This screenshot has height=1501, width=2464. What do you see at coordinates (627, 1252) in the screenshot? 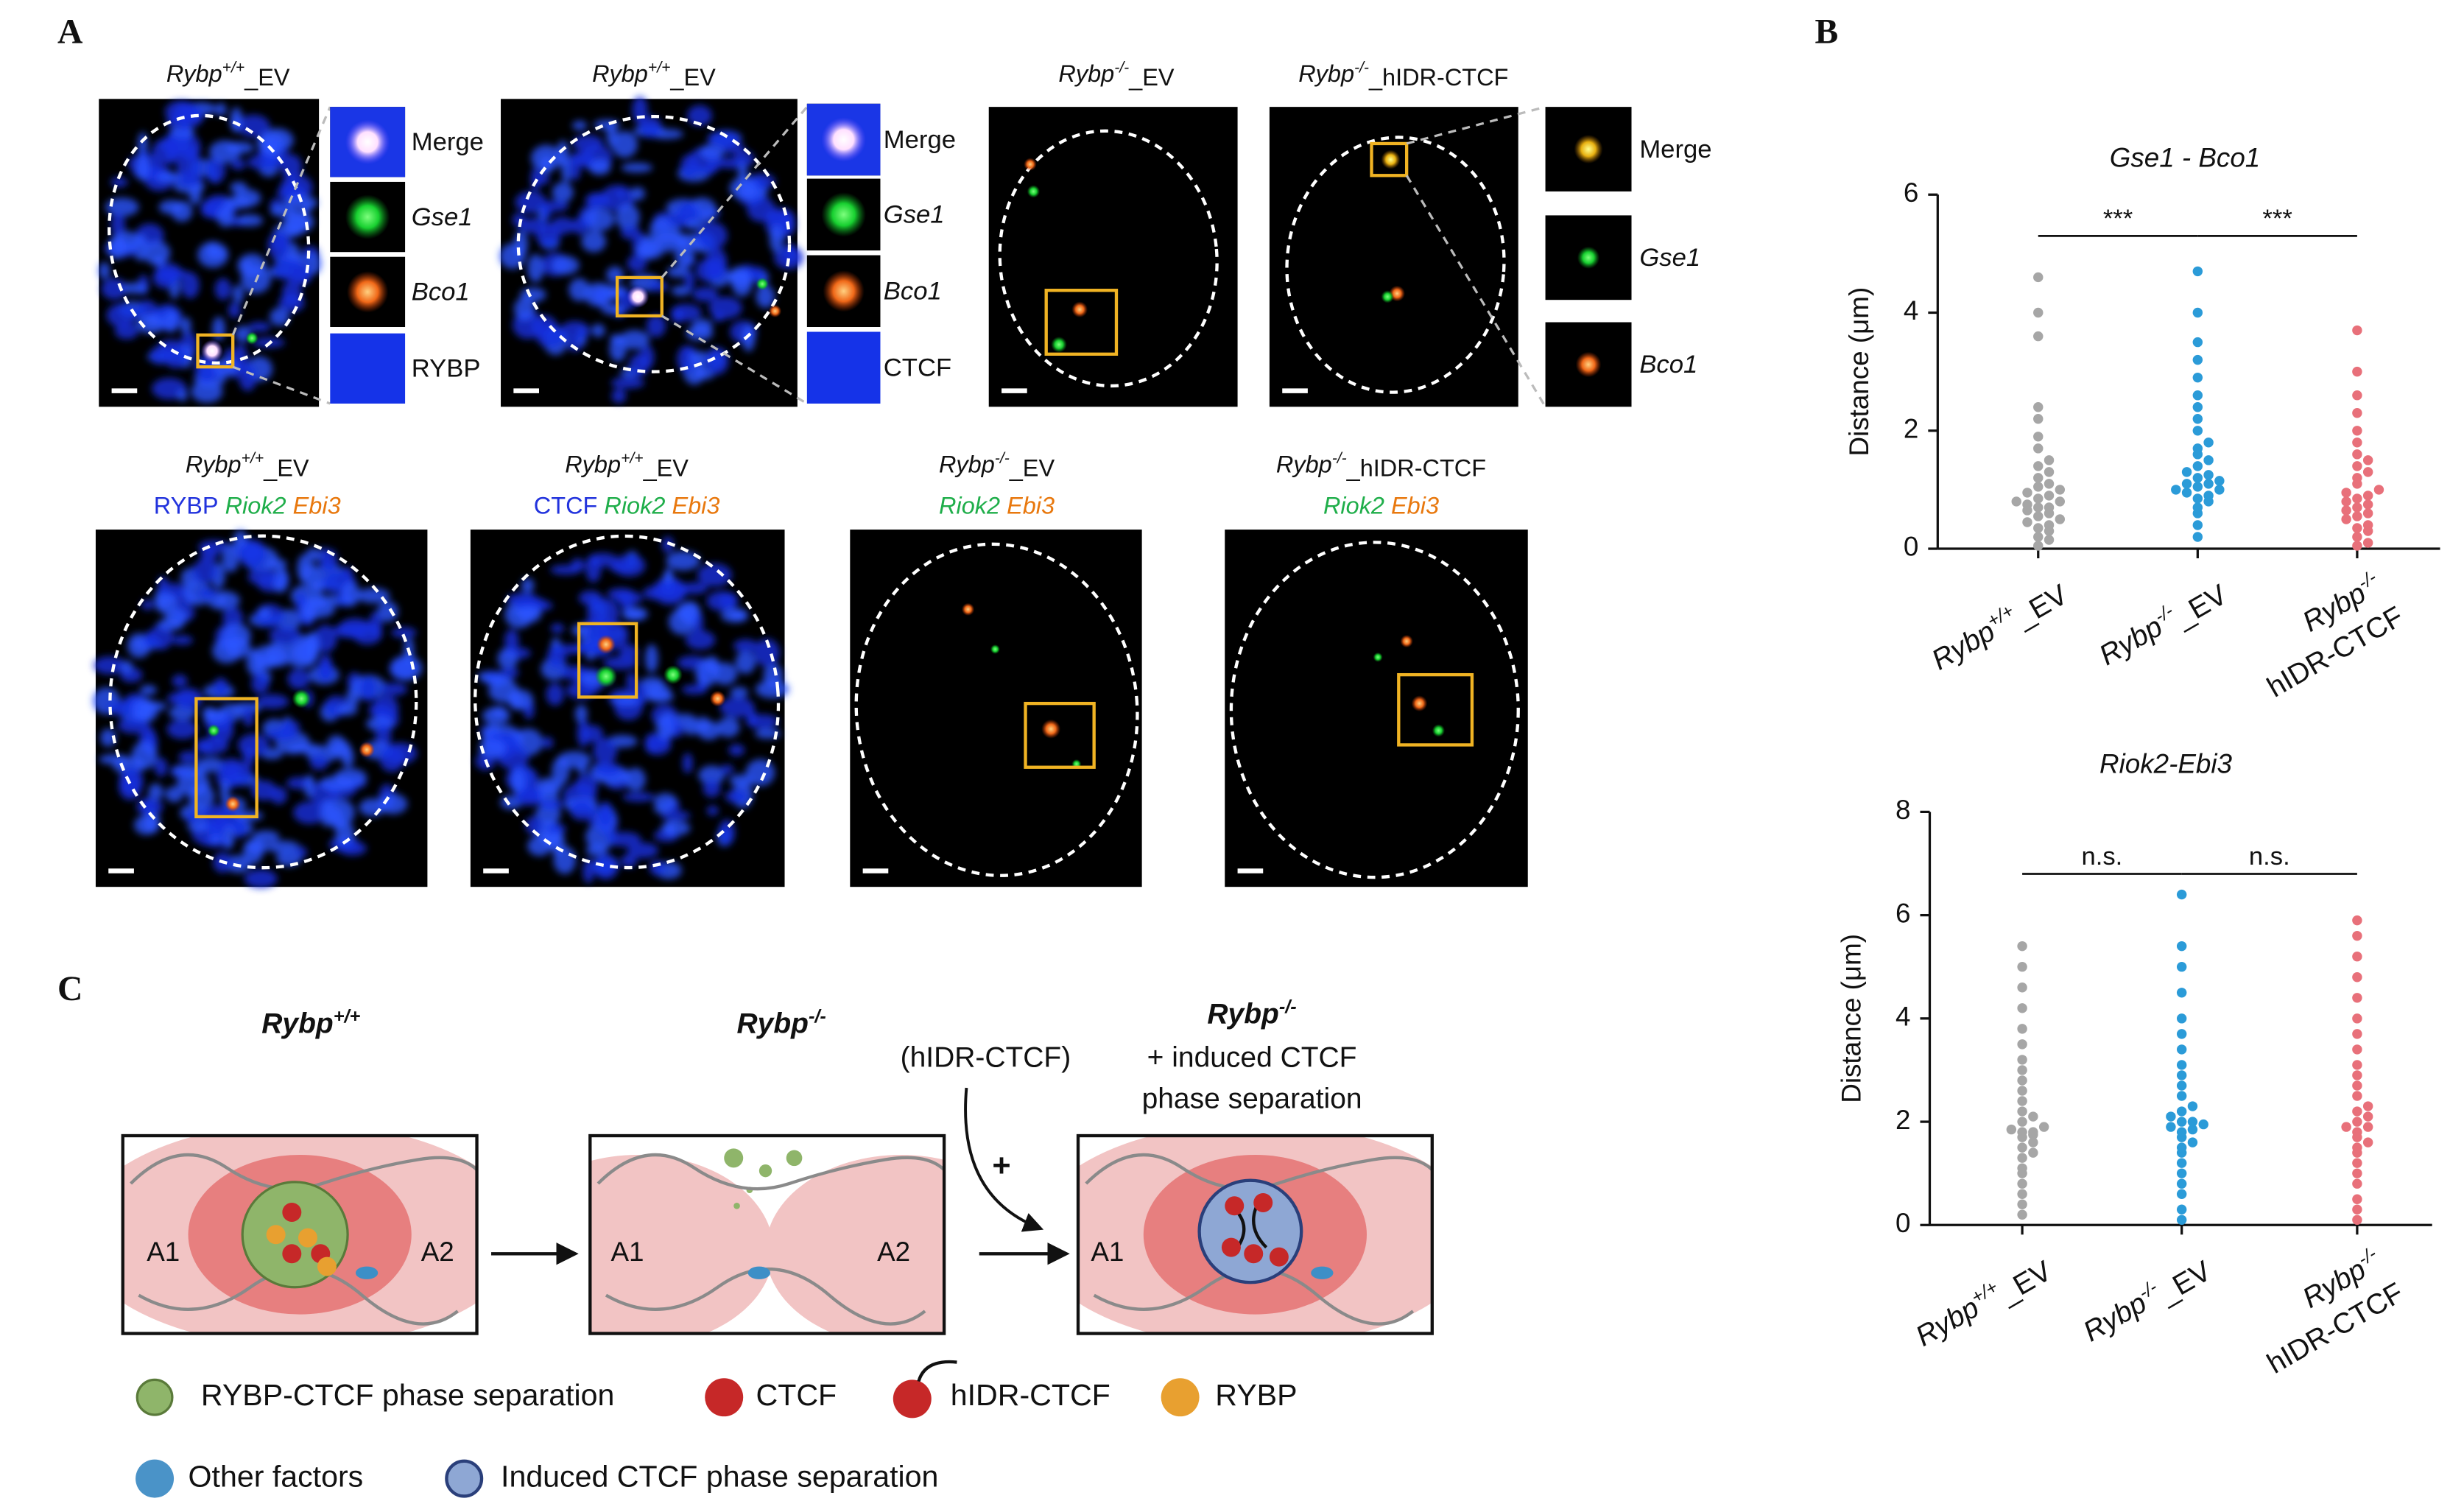
I see `region-label: A1` at bounding box center [627, 1252].